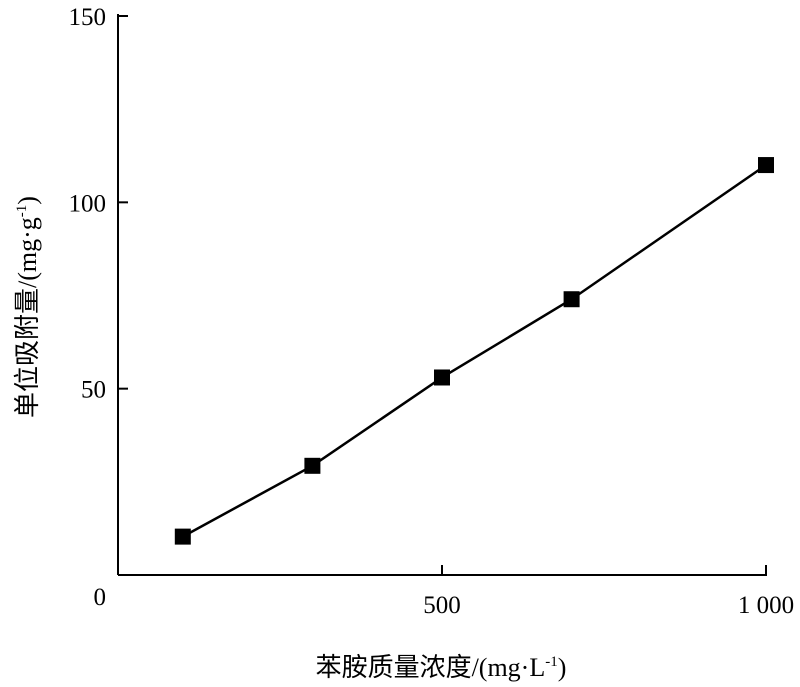 This screenshot has height=687, width=800. Describe the element at coordinates (93, 390) in the screenshot. I see `y-tick-label: 50` at that location.